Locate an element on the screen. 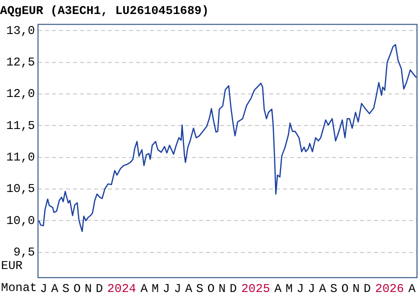  y-axis-title: EUR is located at coordinates (12, 265).